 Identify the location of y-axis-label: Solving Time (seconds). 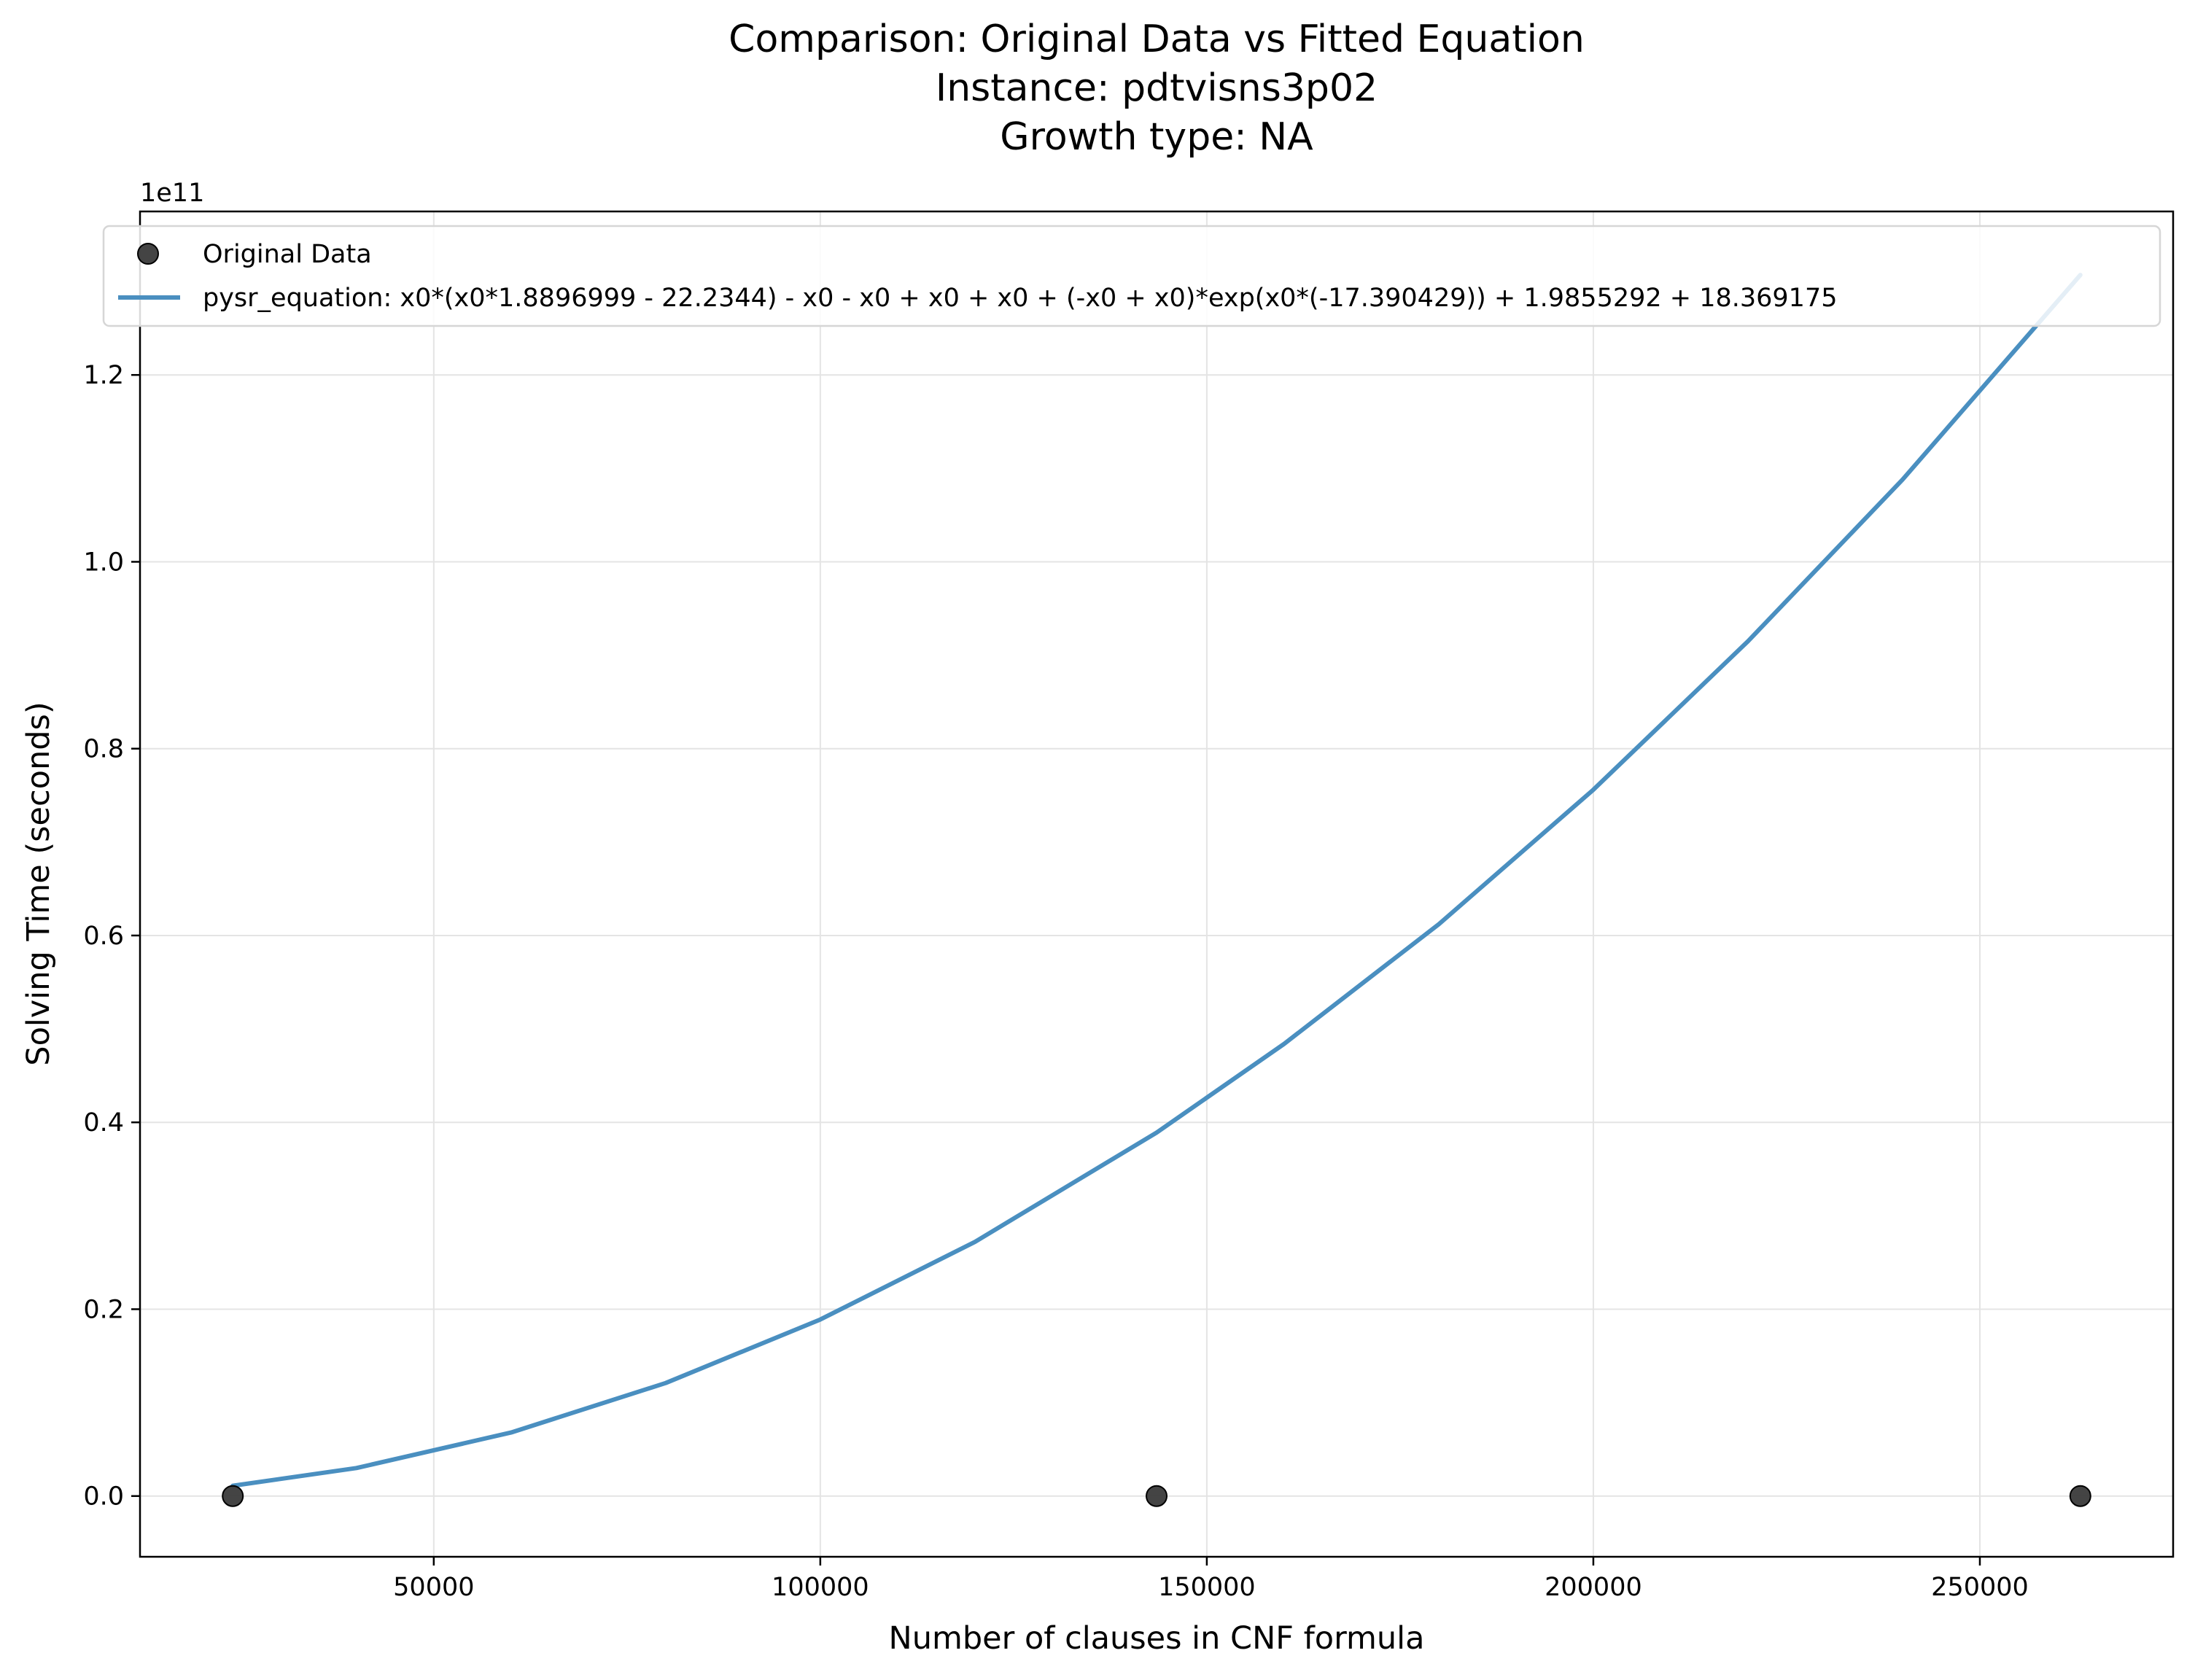
(38, 883).